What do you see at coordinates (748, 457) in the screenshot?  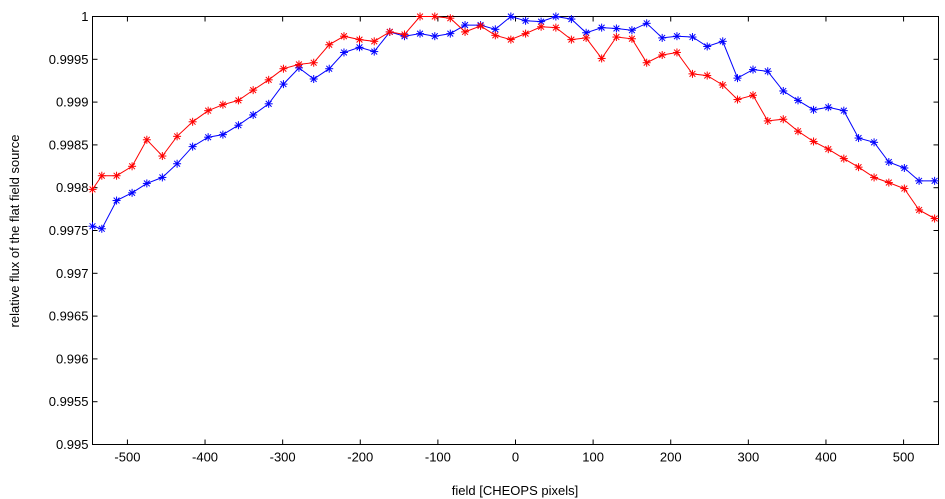 I see `x-tick-label: 300` at bounding box center [748, 457].